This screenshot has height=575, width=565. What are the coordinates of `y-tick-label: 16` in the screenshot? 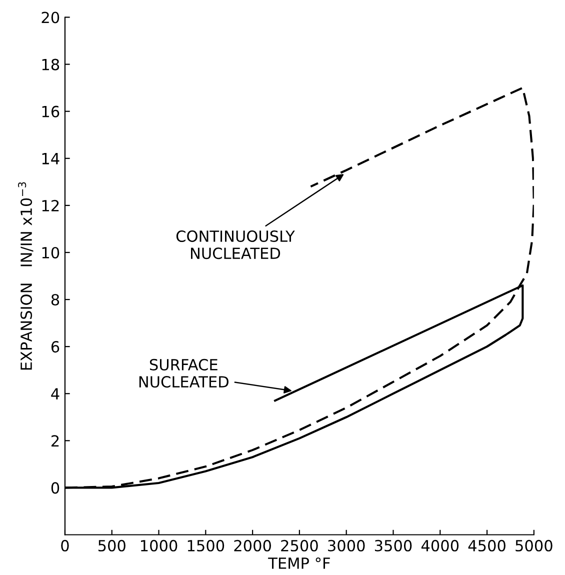 It's located at (51, 112).